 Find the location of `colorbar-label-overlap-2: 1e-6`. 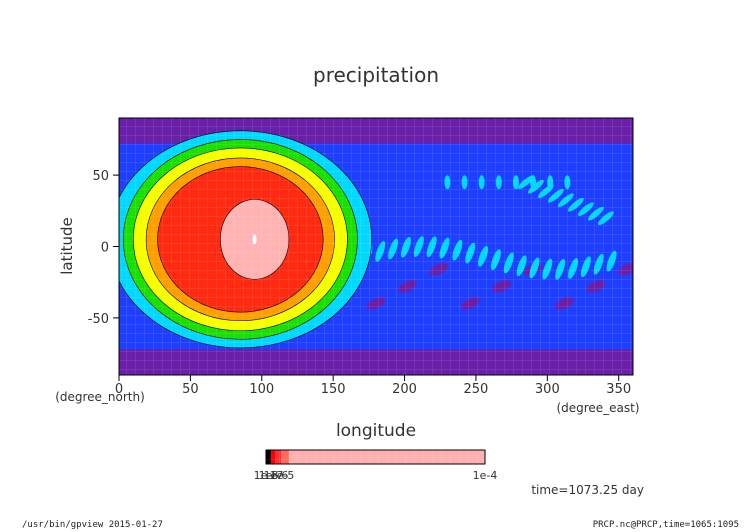

colorbar-label-overlap-2: 1e-6 is located at coordinates (276, 475).